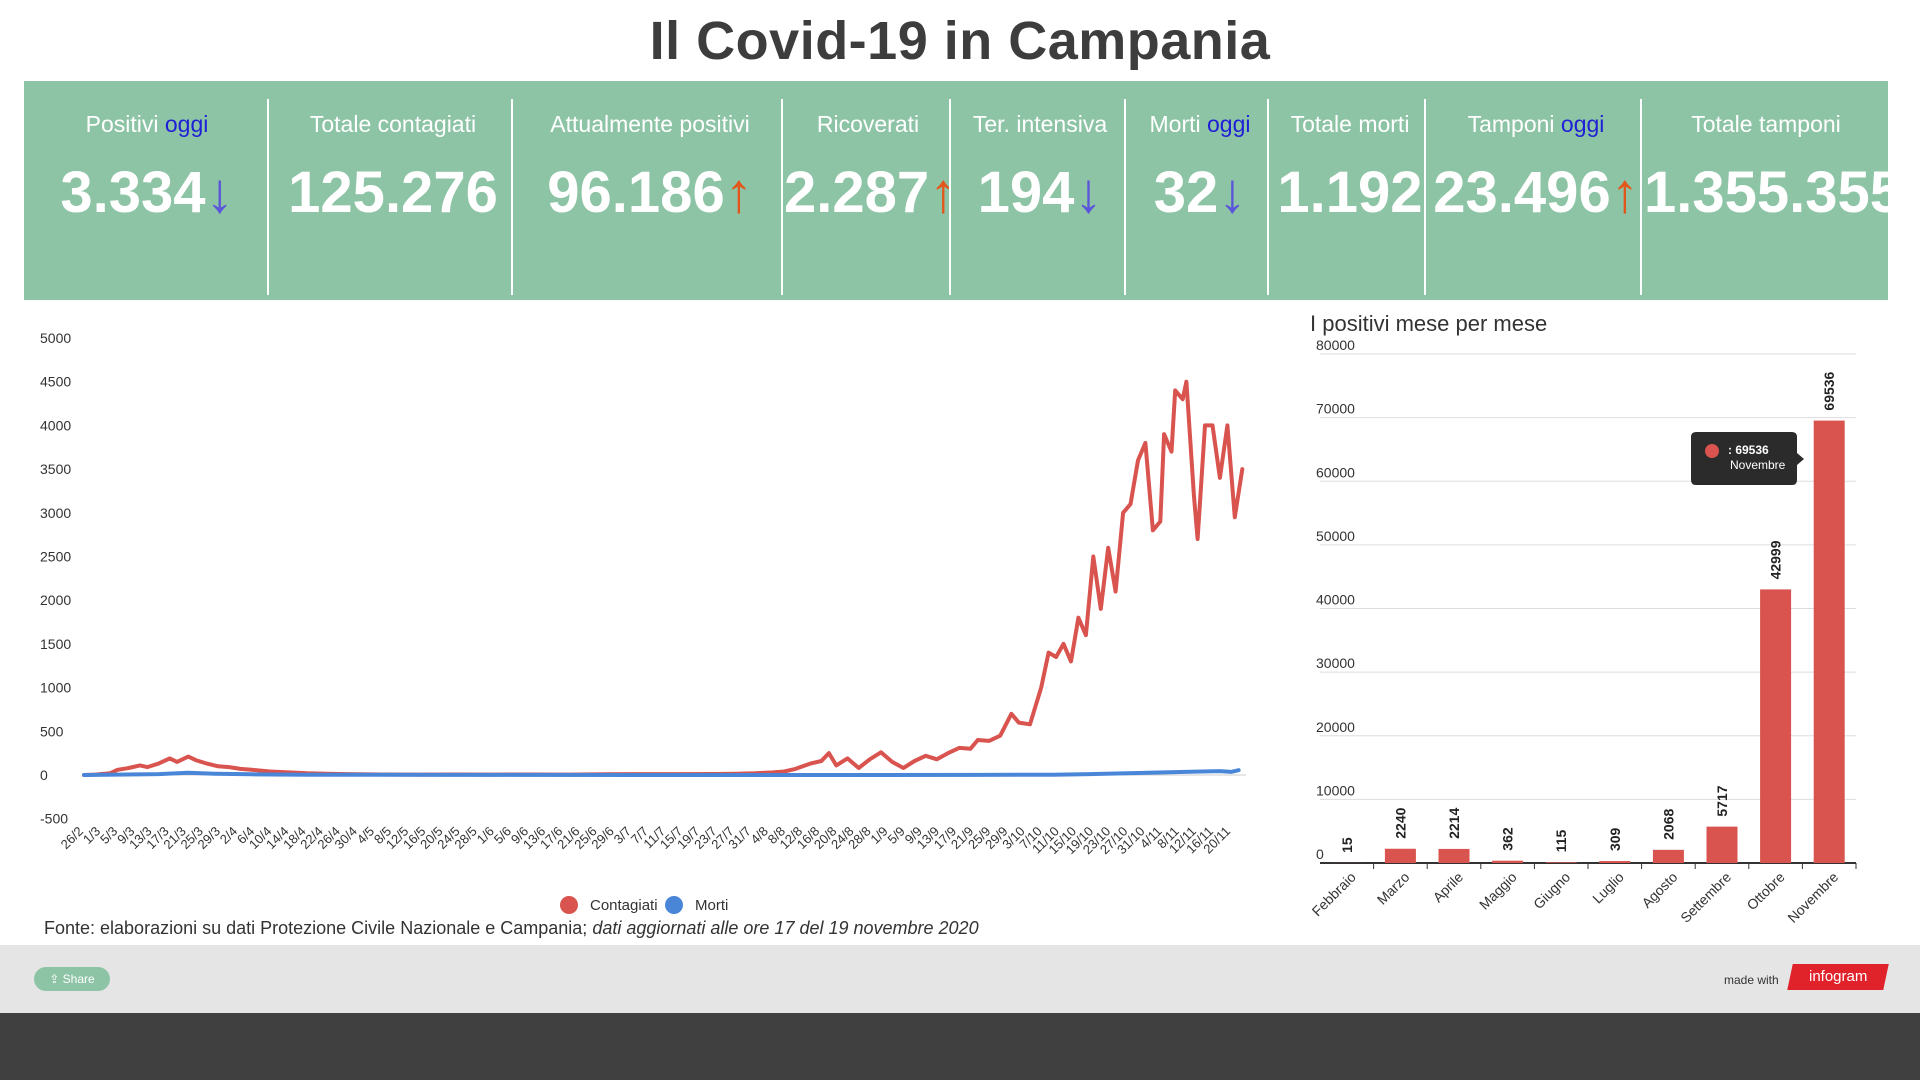 The image size is (1920, 1080). Describe the element at coordinates (1026, 192) in the screenshot. I see `stat-value-text: 194` at that location.